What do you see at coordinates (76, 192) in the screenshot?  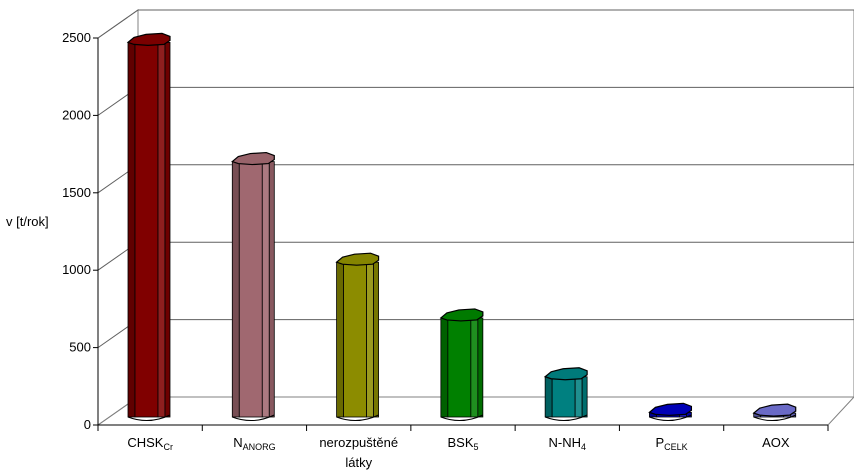 I see `y-tick-label: 1500` at bounding box center [76, 192].